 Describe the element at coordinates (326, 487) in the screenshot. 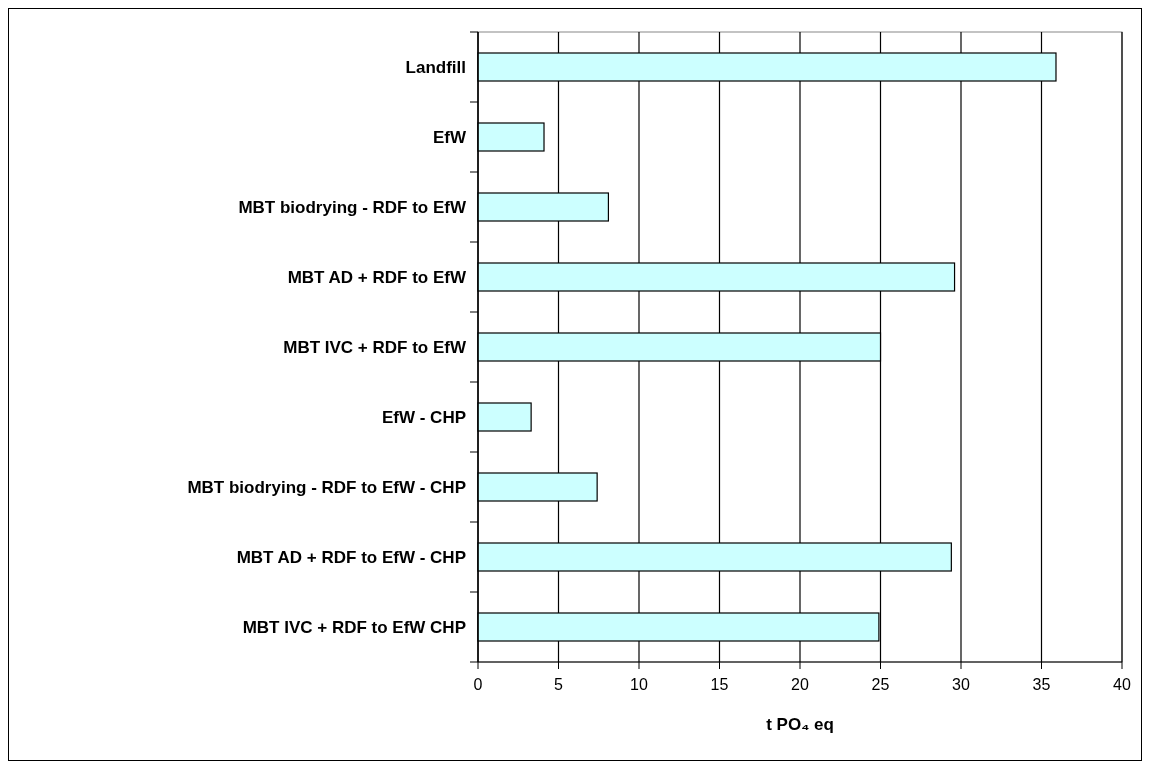

I see `y-tick-label: MBT biodrying - RDF to EfW - CHP` at that location.